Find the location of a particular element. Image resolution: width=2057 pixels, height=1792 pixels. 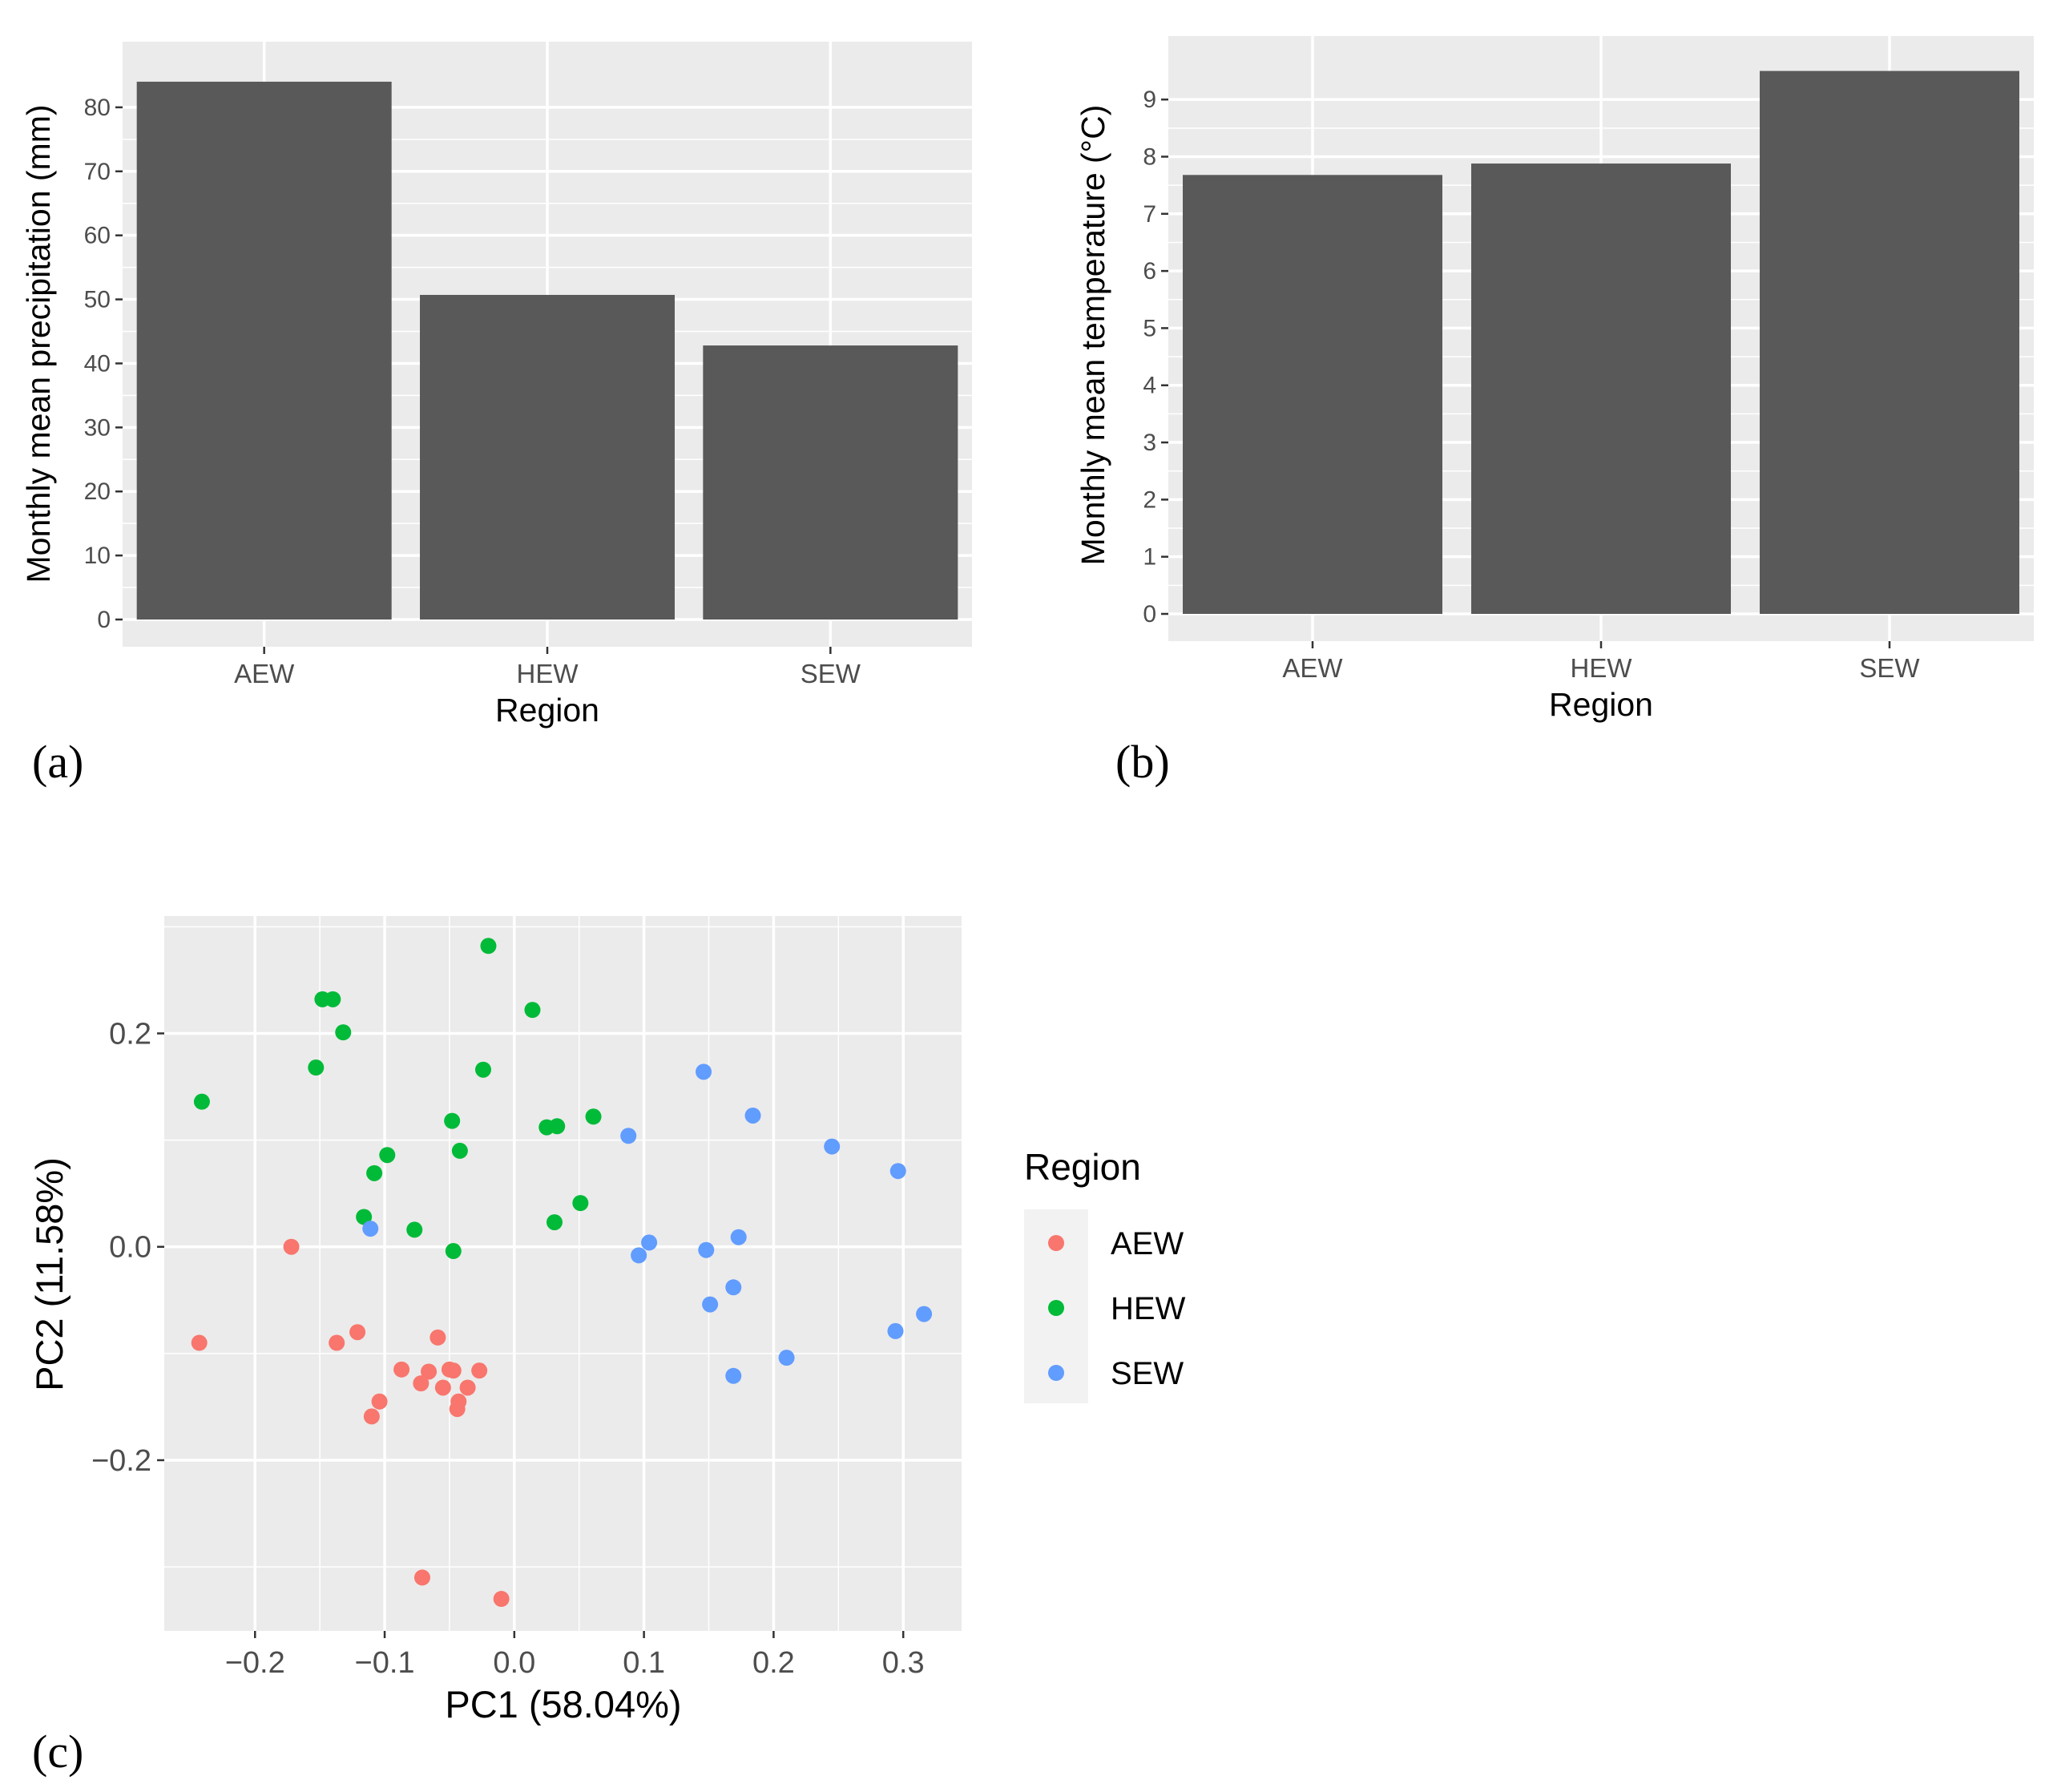

chart-c-points is located at coordinates (562, 1273).